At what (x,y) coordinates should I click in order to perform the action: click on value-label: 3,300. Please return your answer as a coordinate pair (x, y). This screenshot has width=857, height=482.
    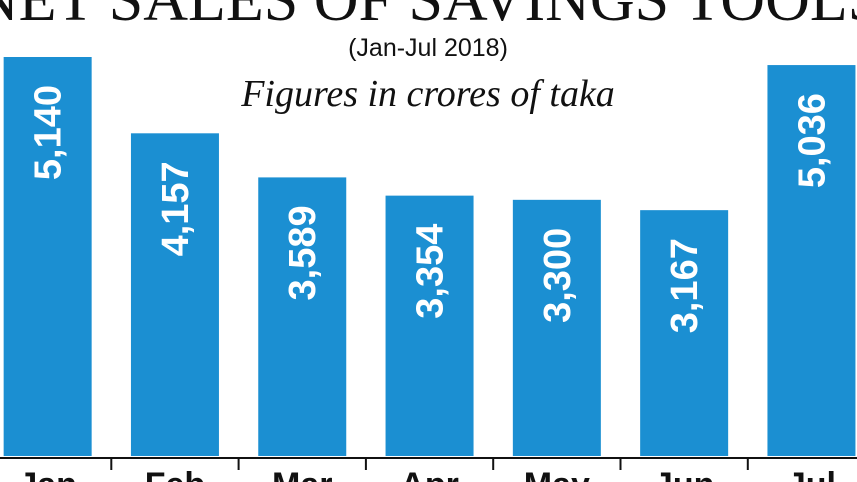
    Looking at the image, I should click on (558, 275).